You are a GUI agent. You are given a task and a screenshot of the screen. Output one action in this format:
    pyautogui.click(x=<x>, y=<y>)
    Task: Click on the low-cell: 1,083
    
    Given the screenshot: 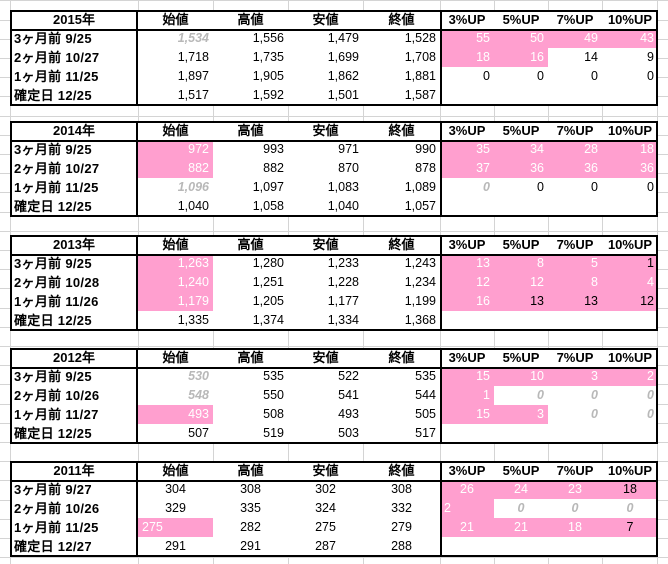 What is the action you would take?
    pyautogui.click(x=343, y=187)
    